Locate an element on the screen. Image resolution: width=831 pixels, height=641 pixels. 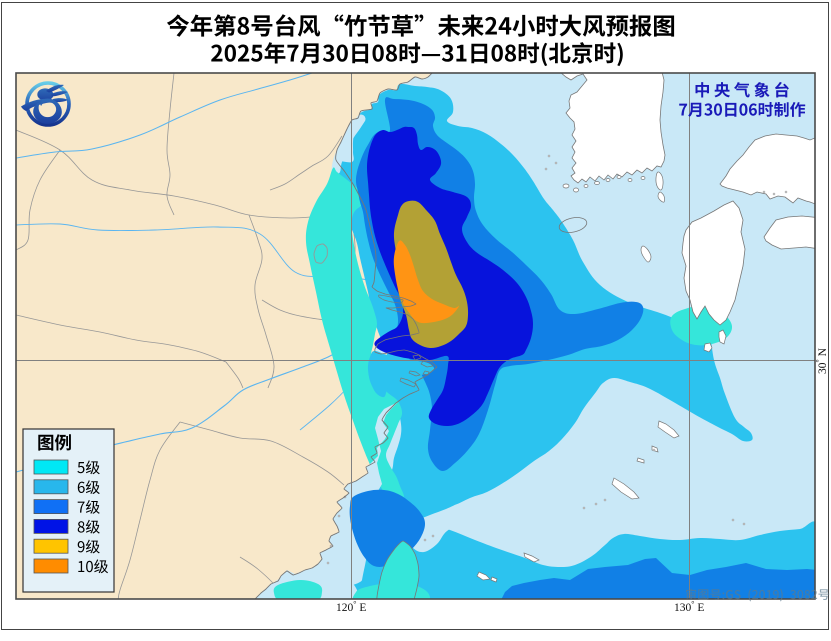
svg-text: 30° N is located at coordinates (822, 360).